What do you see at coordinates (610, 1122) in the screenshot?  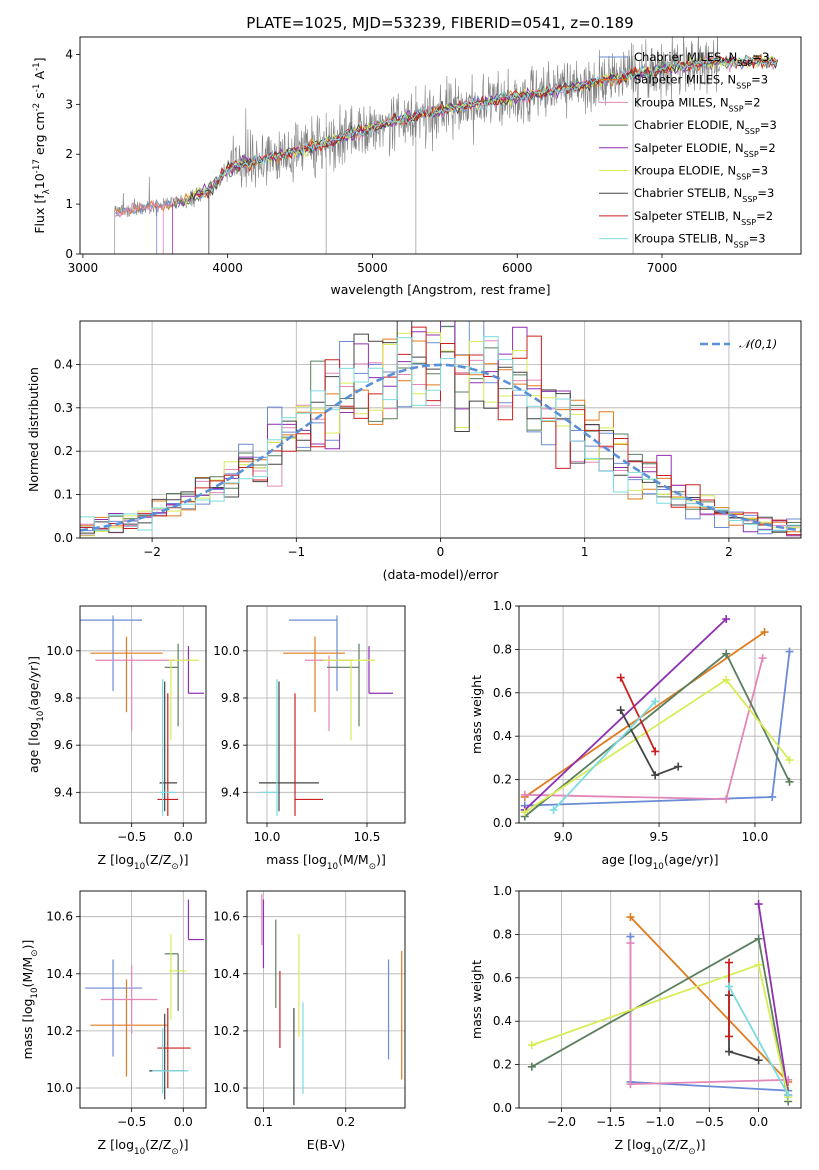 I see `x-tick-label: −1.5` at bounding box center [610, 1122].